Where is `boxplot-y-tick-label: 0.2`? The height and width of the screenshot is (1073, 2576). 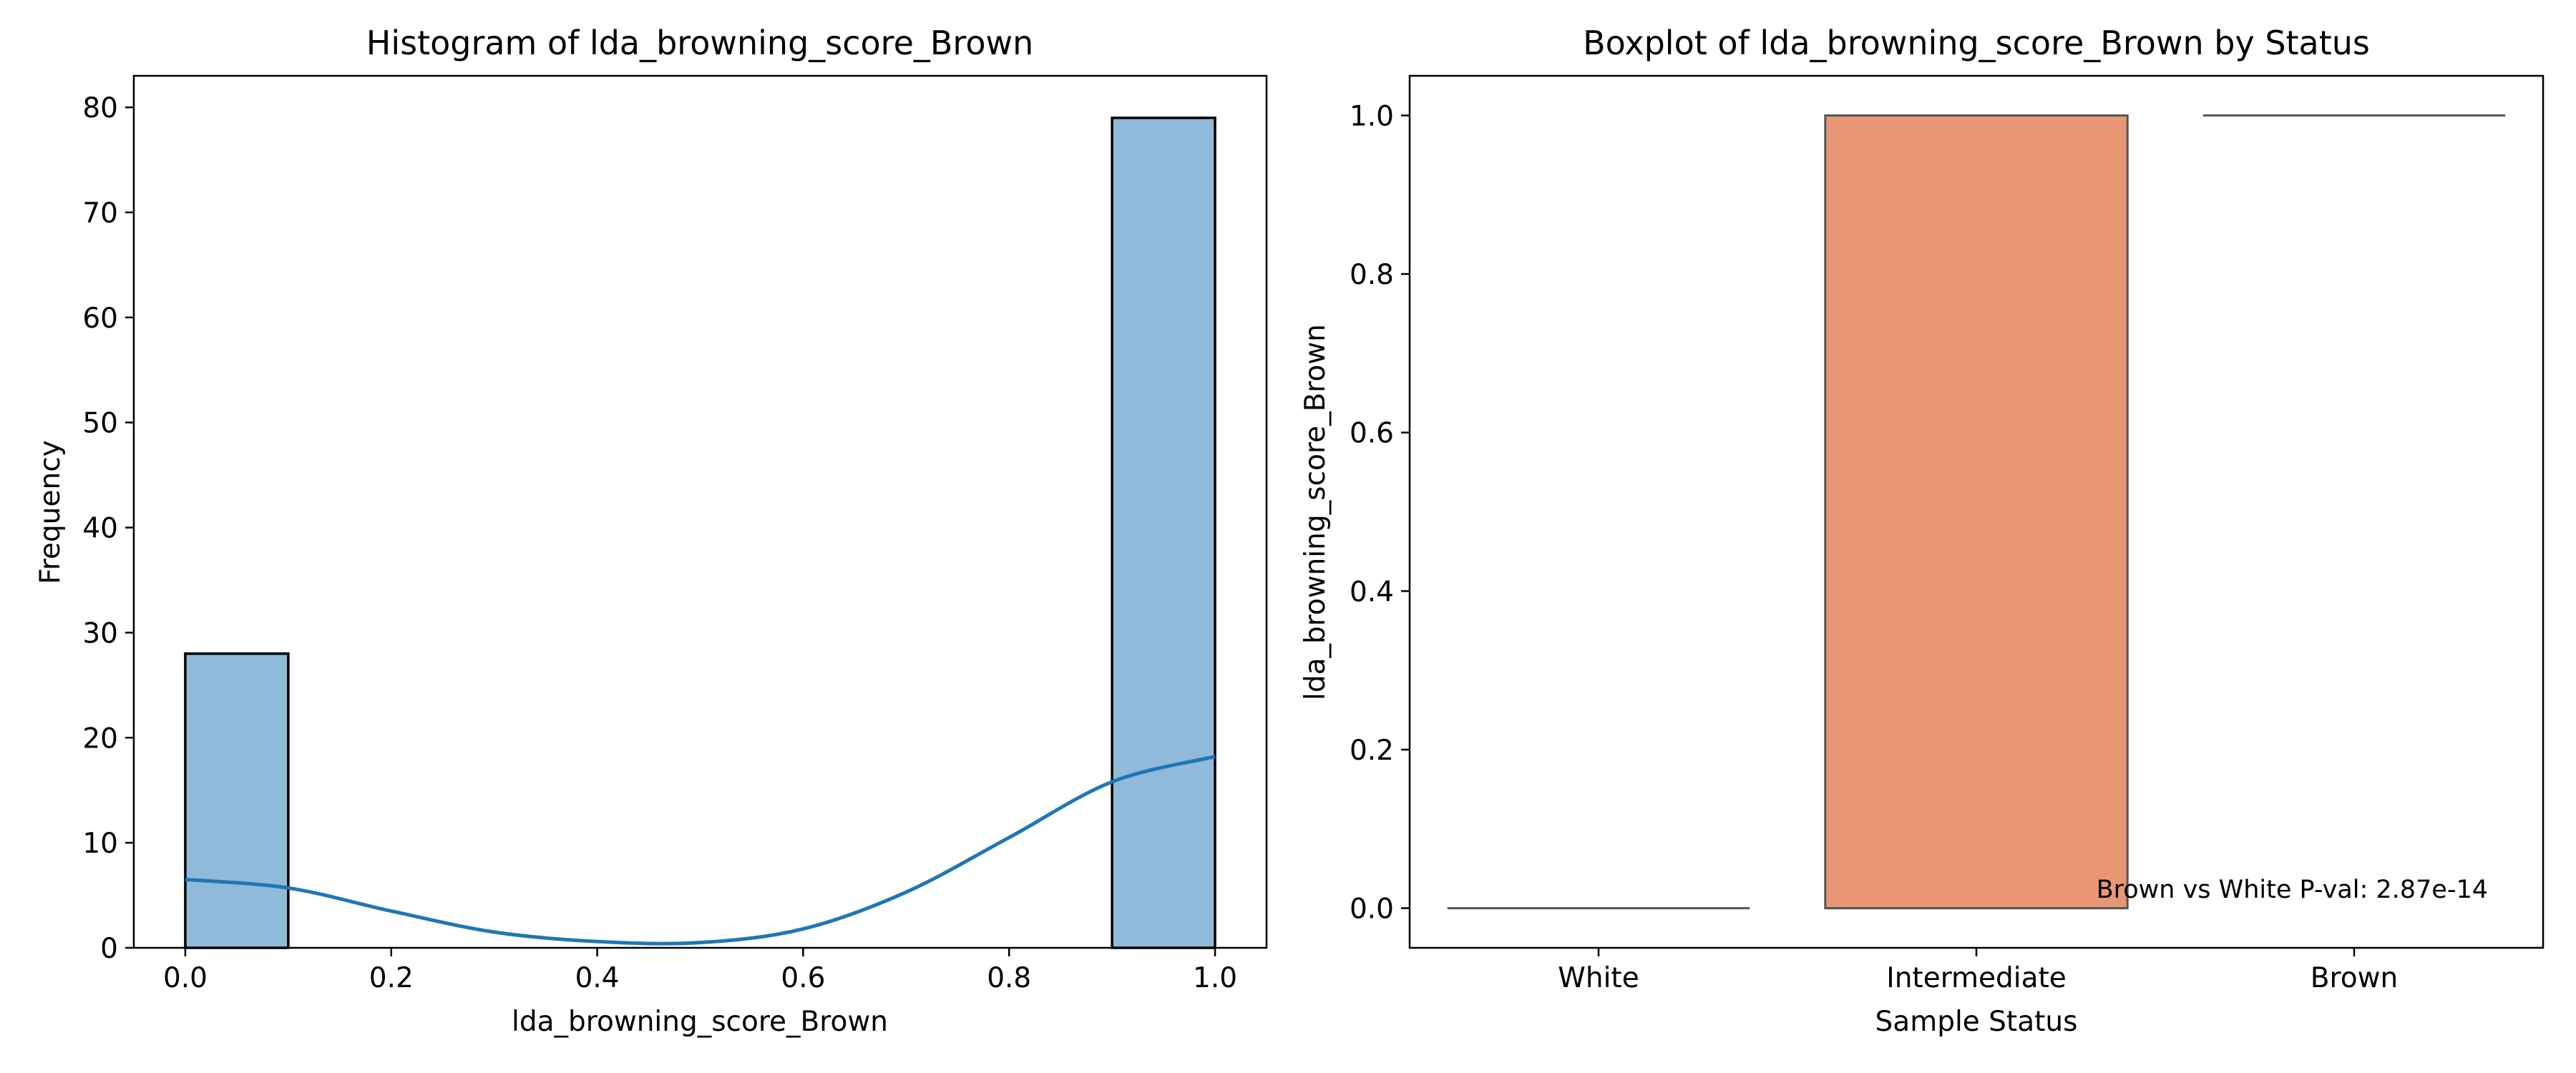 boxplot-y-tick-label: 0.2 is located at coordinates (1372, 751).